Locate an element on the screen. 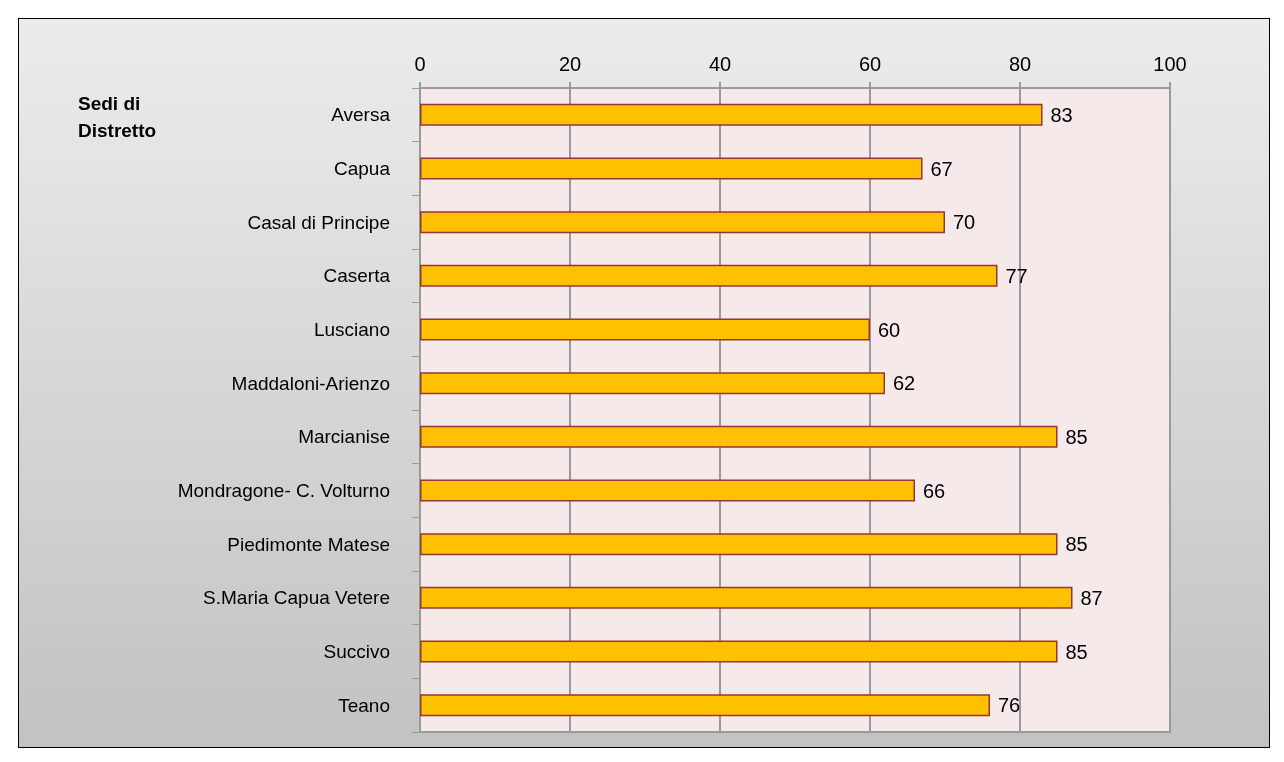 This screenshot has height=762, width=1284. y-tick-label: Mondragone- C. Volturno is located at coordinates (283, 490).